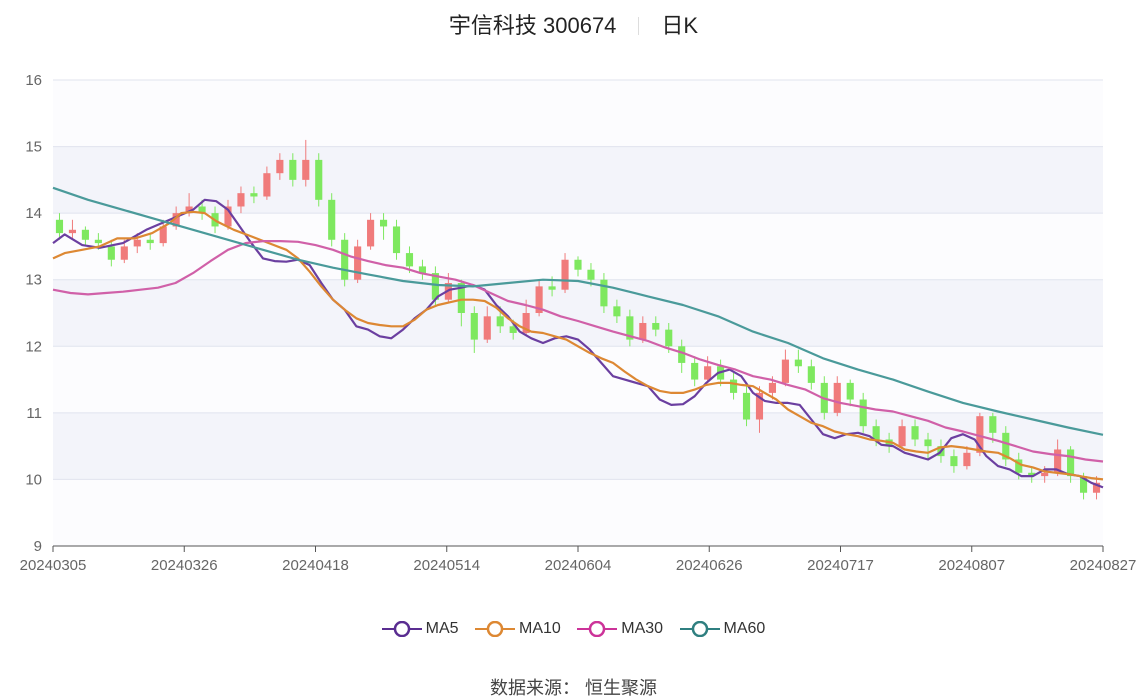 The image size is (1147, 700). I want to click on y-tick-label: 13, so click(33, 280).